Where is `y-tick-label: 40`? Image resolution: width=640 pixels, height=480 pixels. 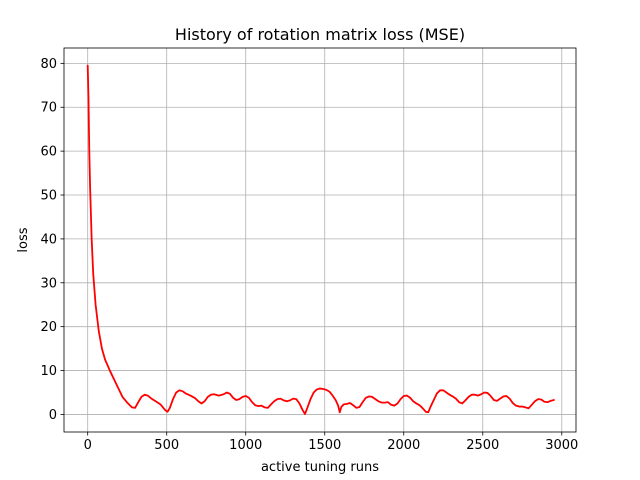 y-tick-label: 40 is located at coordinates (48, 239).